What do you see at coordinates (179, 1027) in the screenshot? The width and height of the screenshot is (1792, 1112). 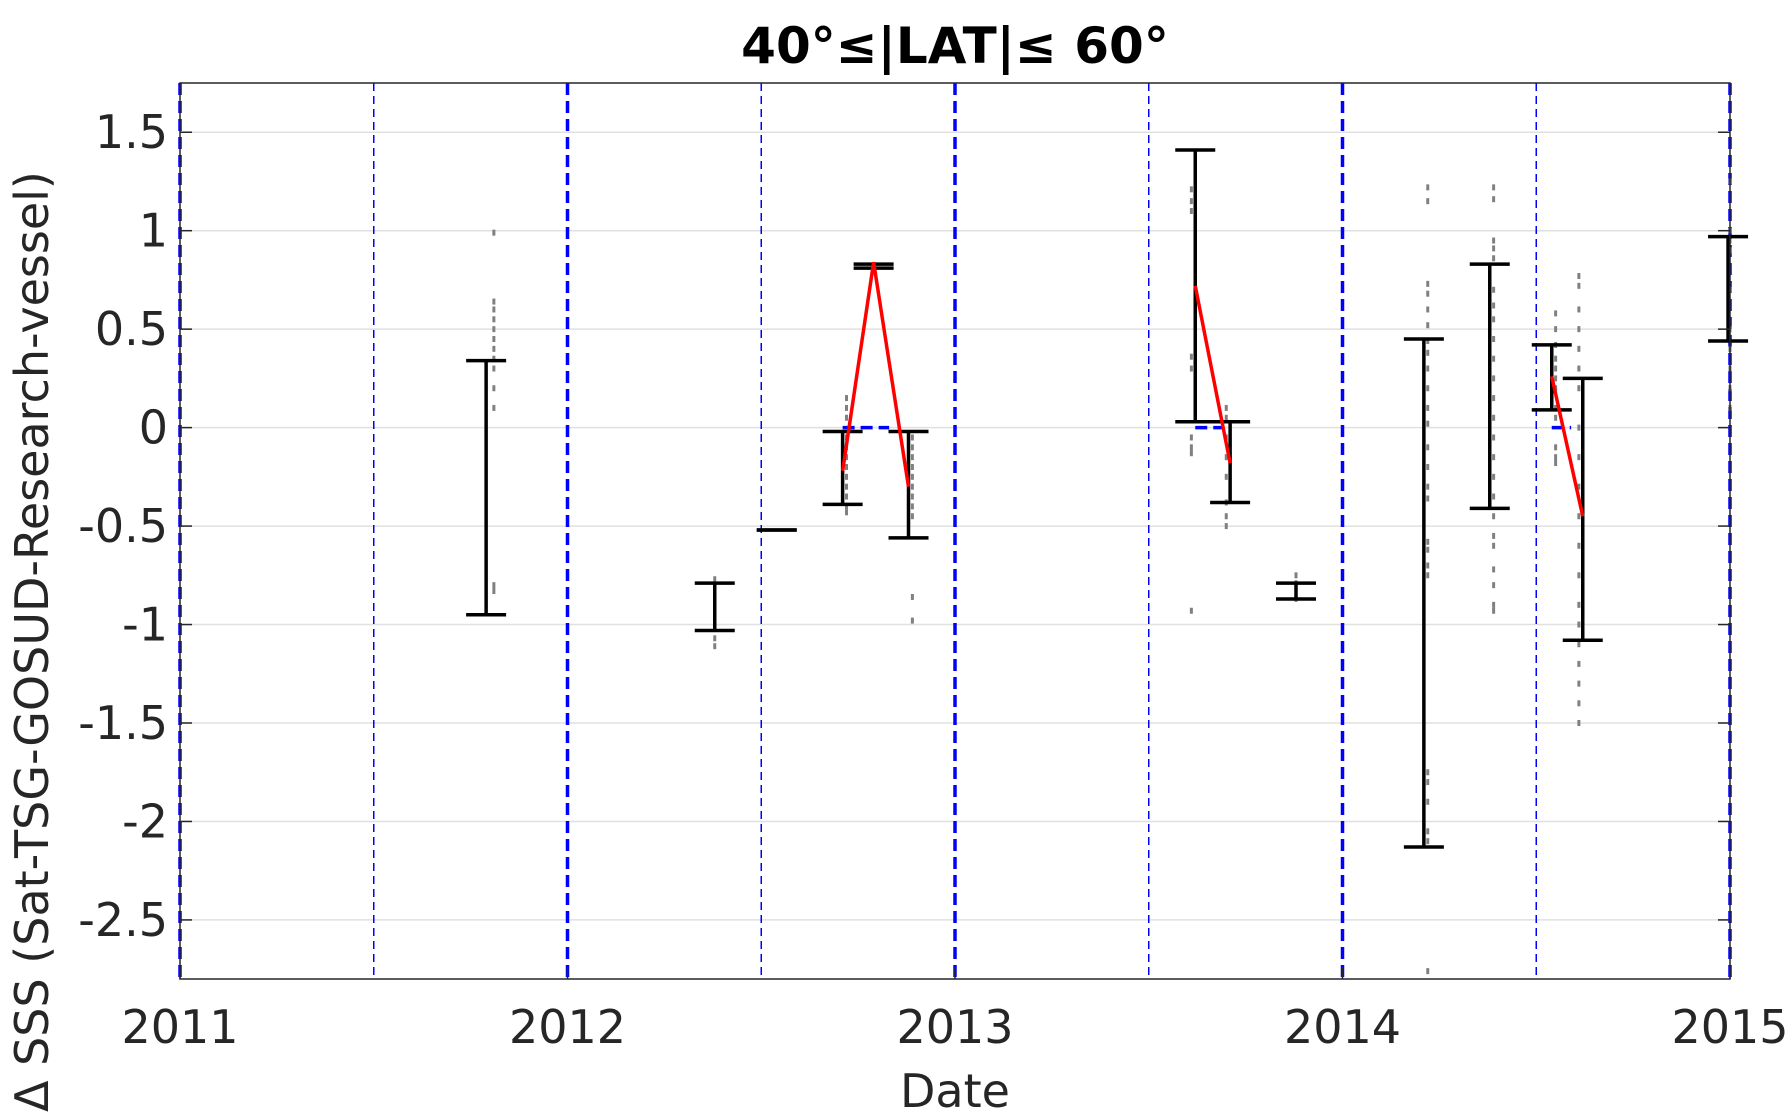 I see `x-tick-label: 2011` at bounding box center [179, 1027].